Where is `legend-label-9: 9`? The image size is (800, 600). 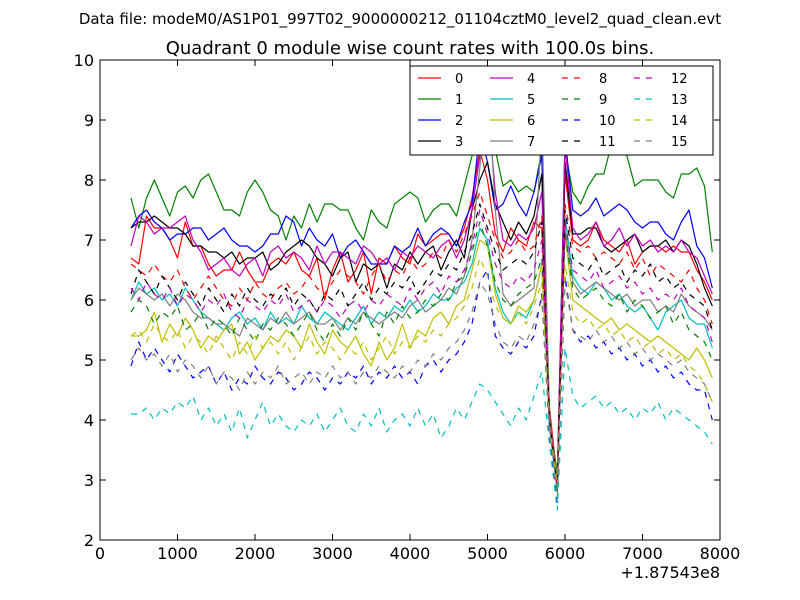 legend-label-9: 9 is located at coordinates (603, 100).